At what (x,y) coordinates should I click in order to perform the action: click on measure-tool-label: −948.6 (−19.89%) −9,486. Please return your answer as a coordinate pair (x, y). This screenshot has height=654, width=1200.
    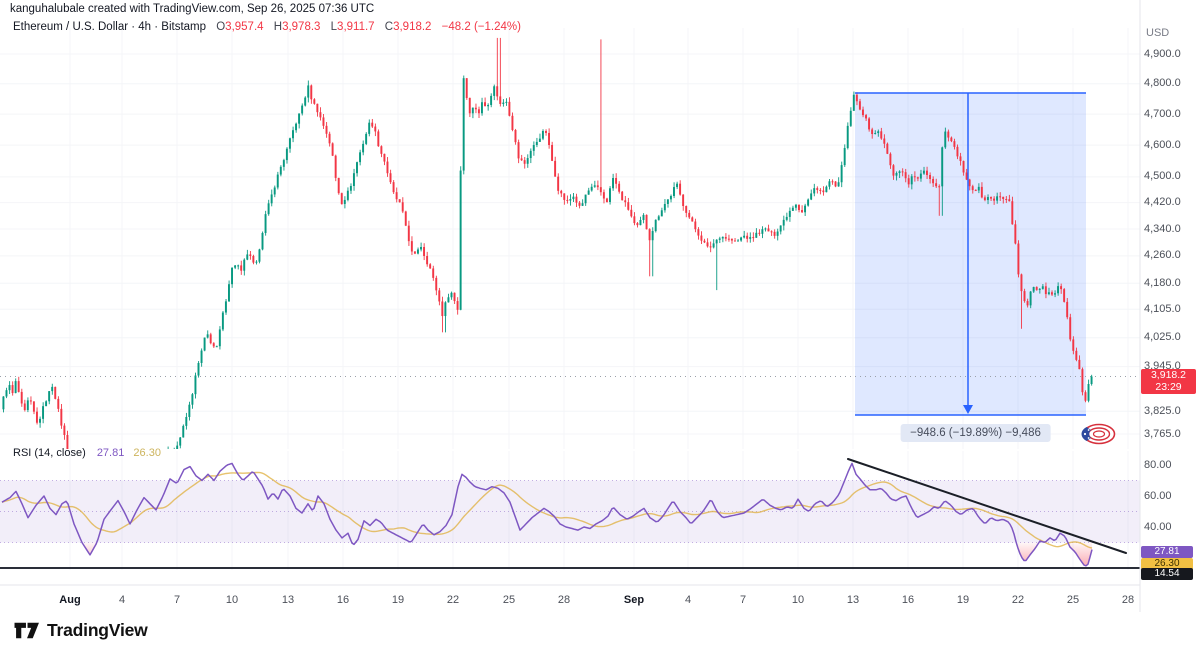
    Looking at the image, I should click on (975, 433).